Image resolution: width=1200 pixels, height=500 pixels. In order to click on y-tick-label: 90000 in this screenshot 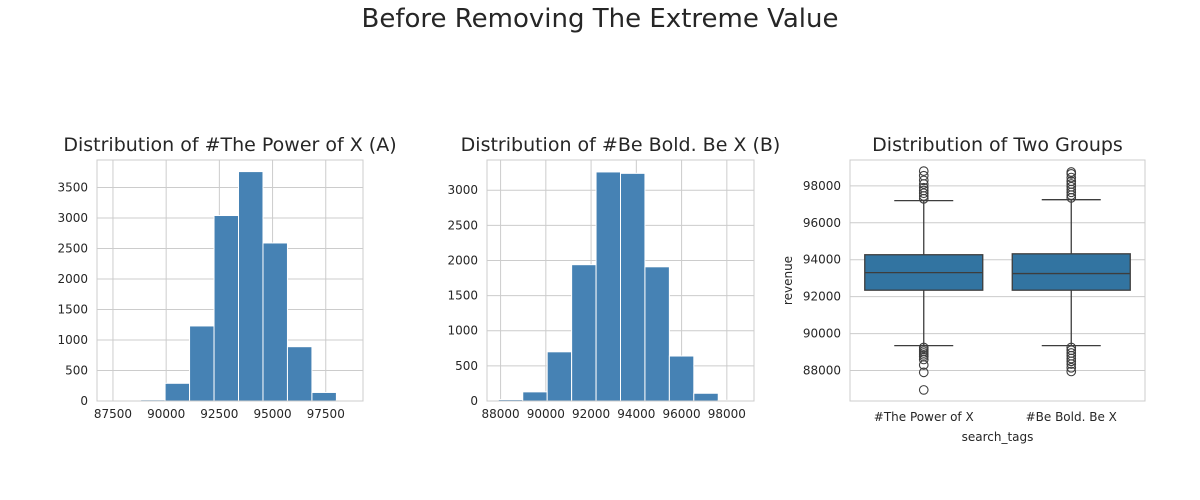, I will do `click(822, 334)`.